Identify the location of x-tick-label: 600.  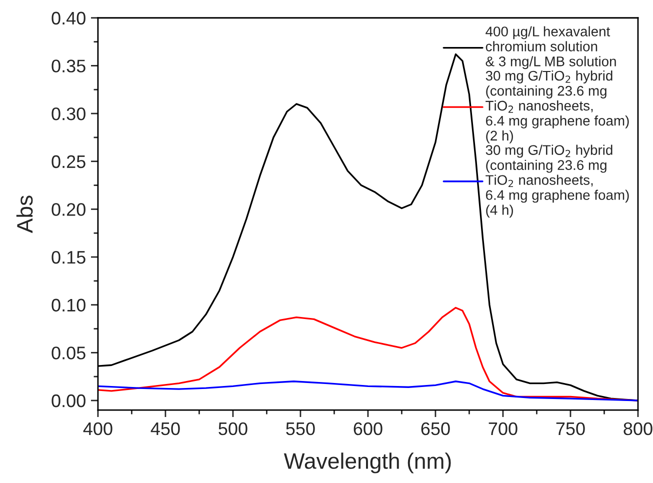
(368, 429).